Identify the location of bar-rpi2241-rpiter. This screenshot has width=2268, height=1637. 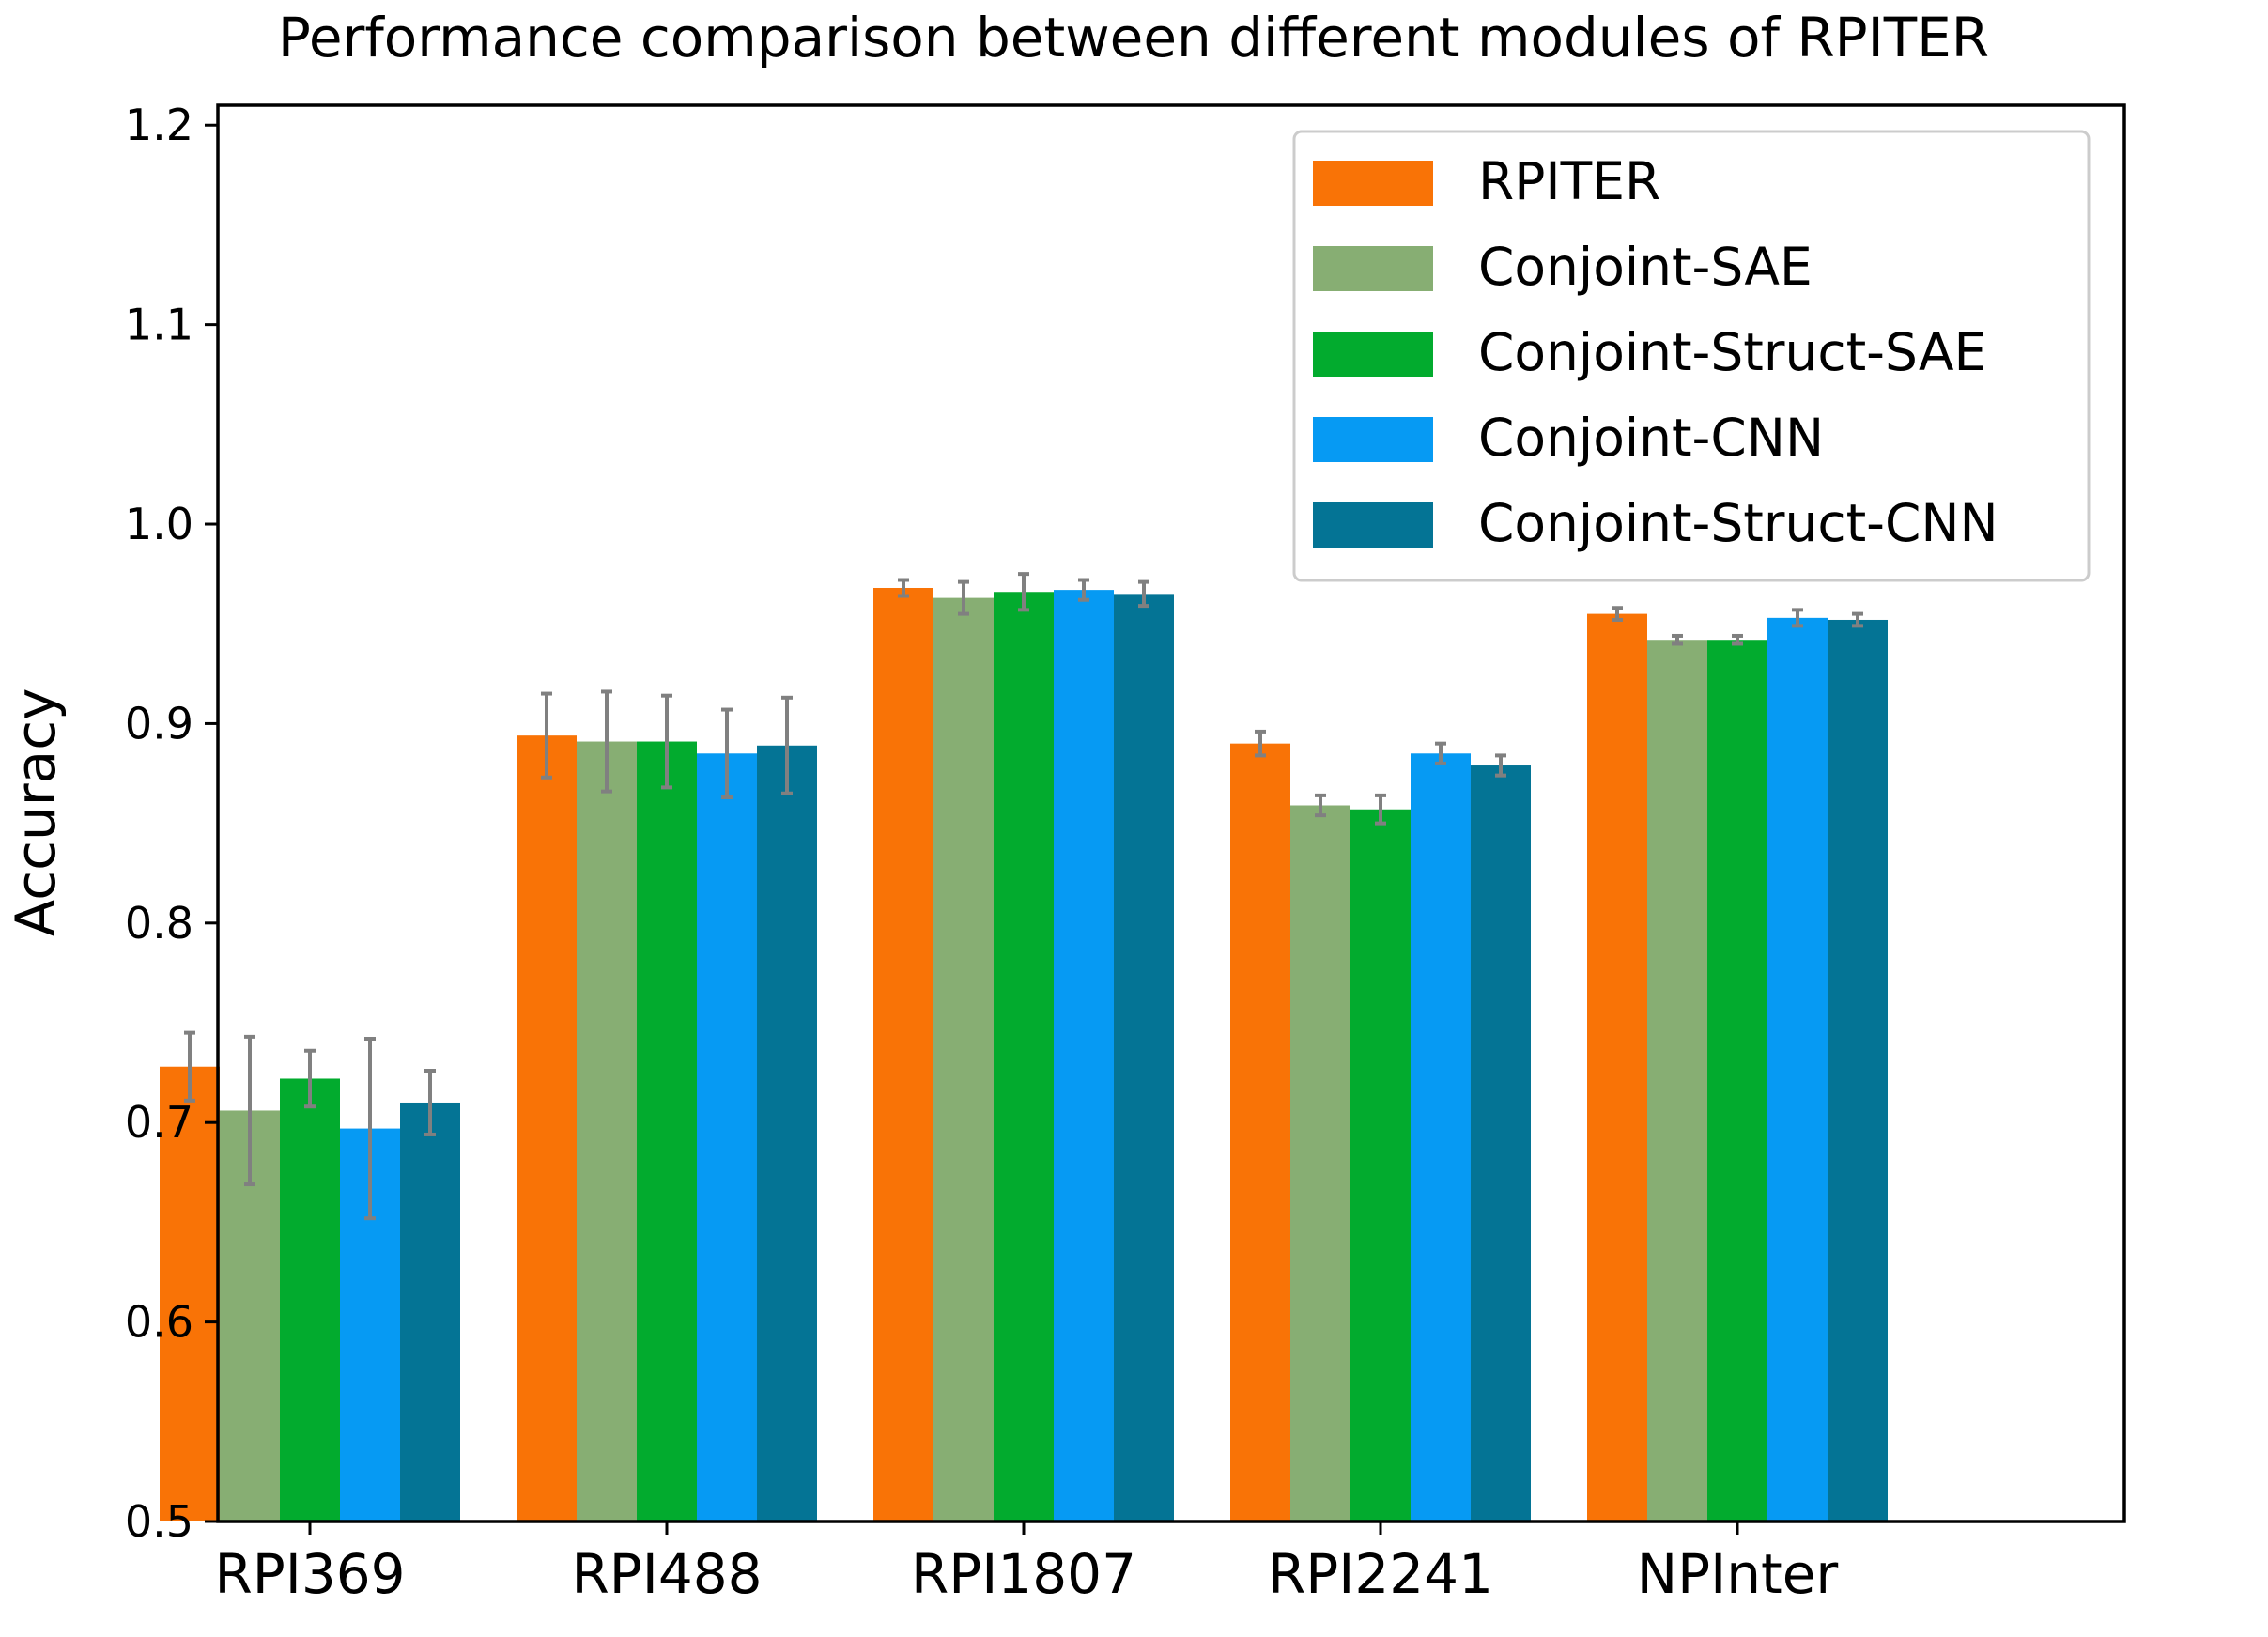
(1260, 1132).